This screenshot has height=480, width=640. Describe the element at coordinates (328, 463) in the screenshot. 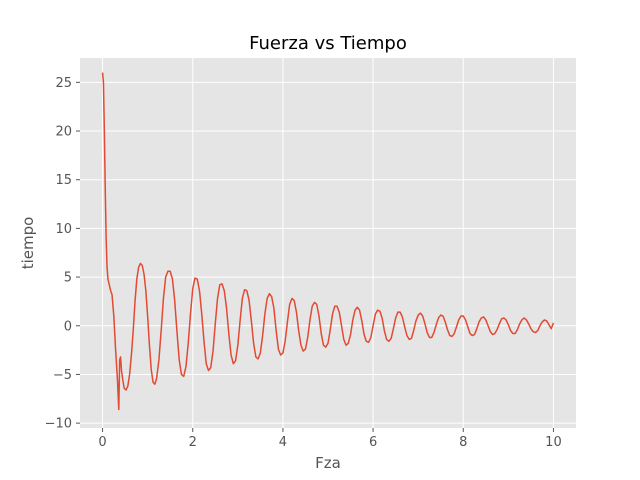

I see `x-axis-label: Fza` at that location.